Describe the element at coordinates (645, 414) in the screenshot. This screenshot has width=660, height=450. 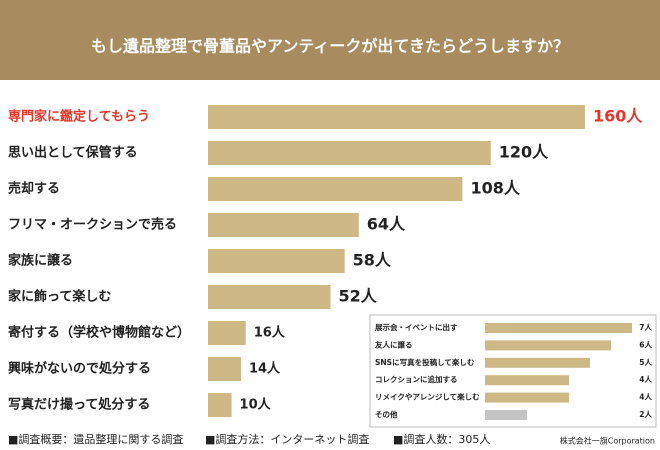
I see `value-label: 2人` at that location.